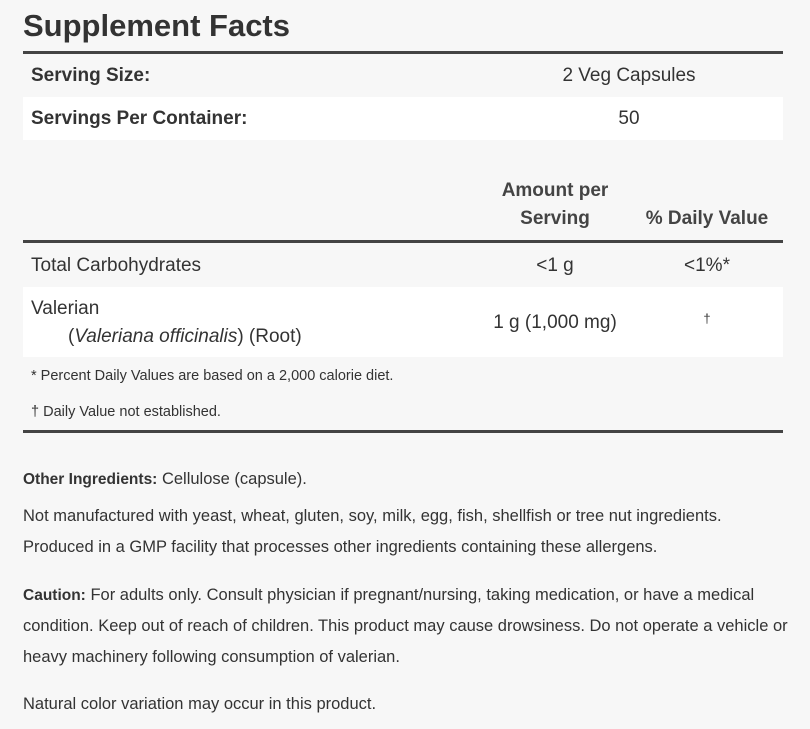 The image size is (810, 729). What do you see at coordinates (629, 118) in the screenshot?
I see `value: 50` at bounding box center [629, 118].